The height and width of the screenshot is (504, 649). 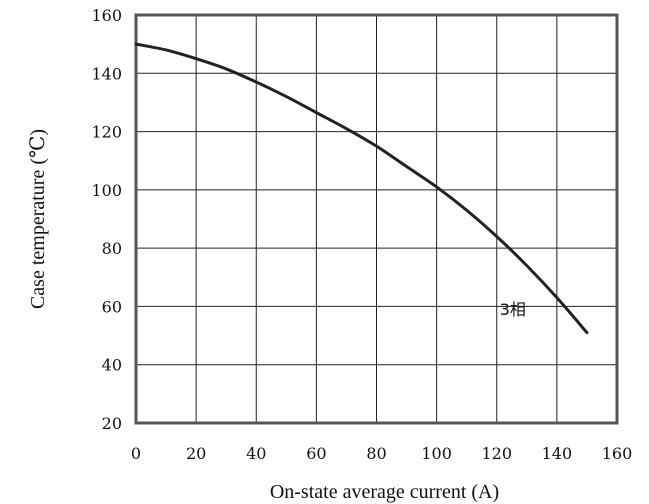 I want to click on y-tick-label: 20, so click(x=112, y=423).